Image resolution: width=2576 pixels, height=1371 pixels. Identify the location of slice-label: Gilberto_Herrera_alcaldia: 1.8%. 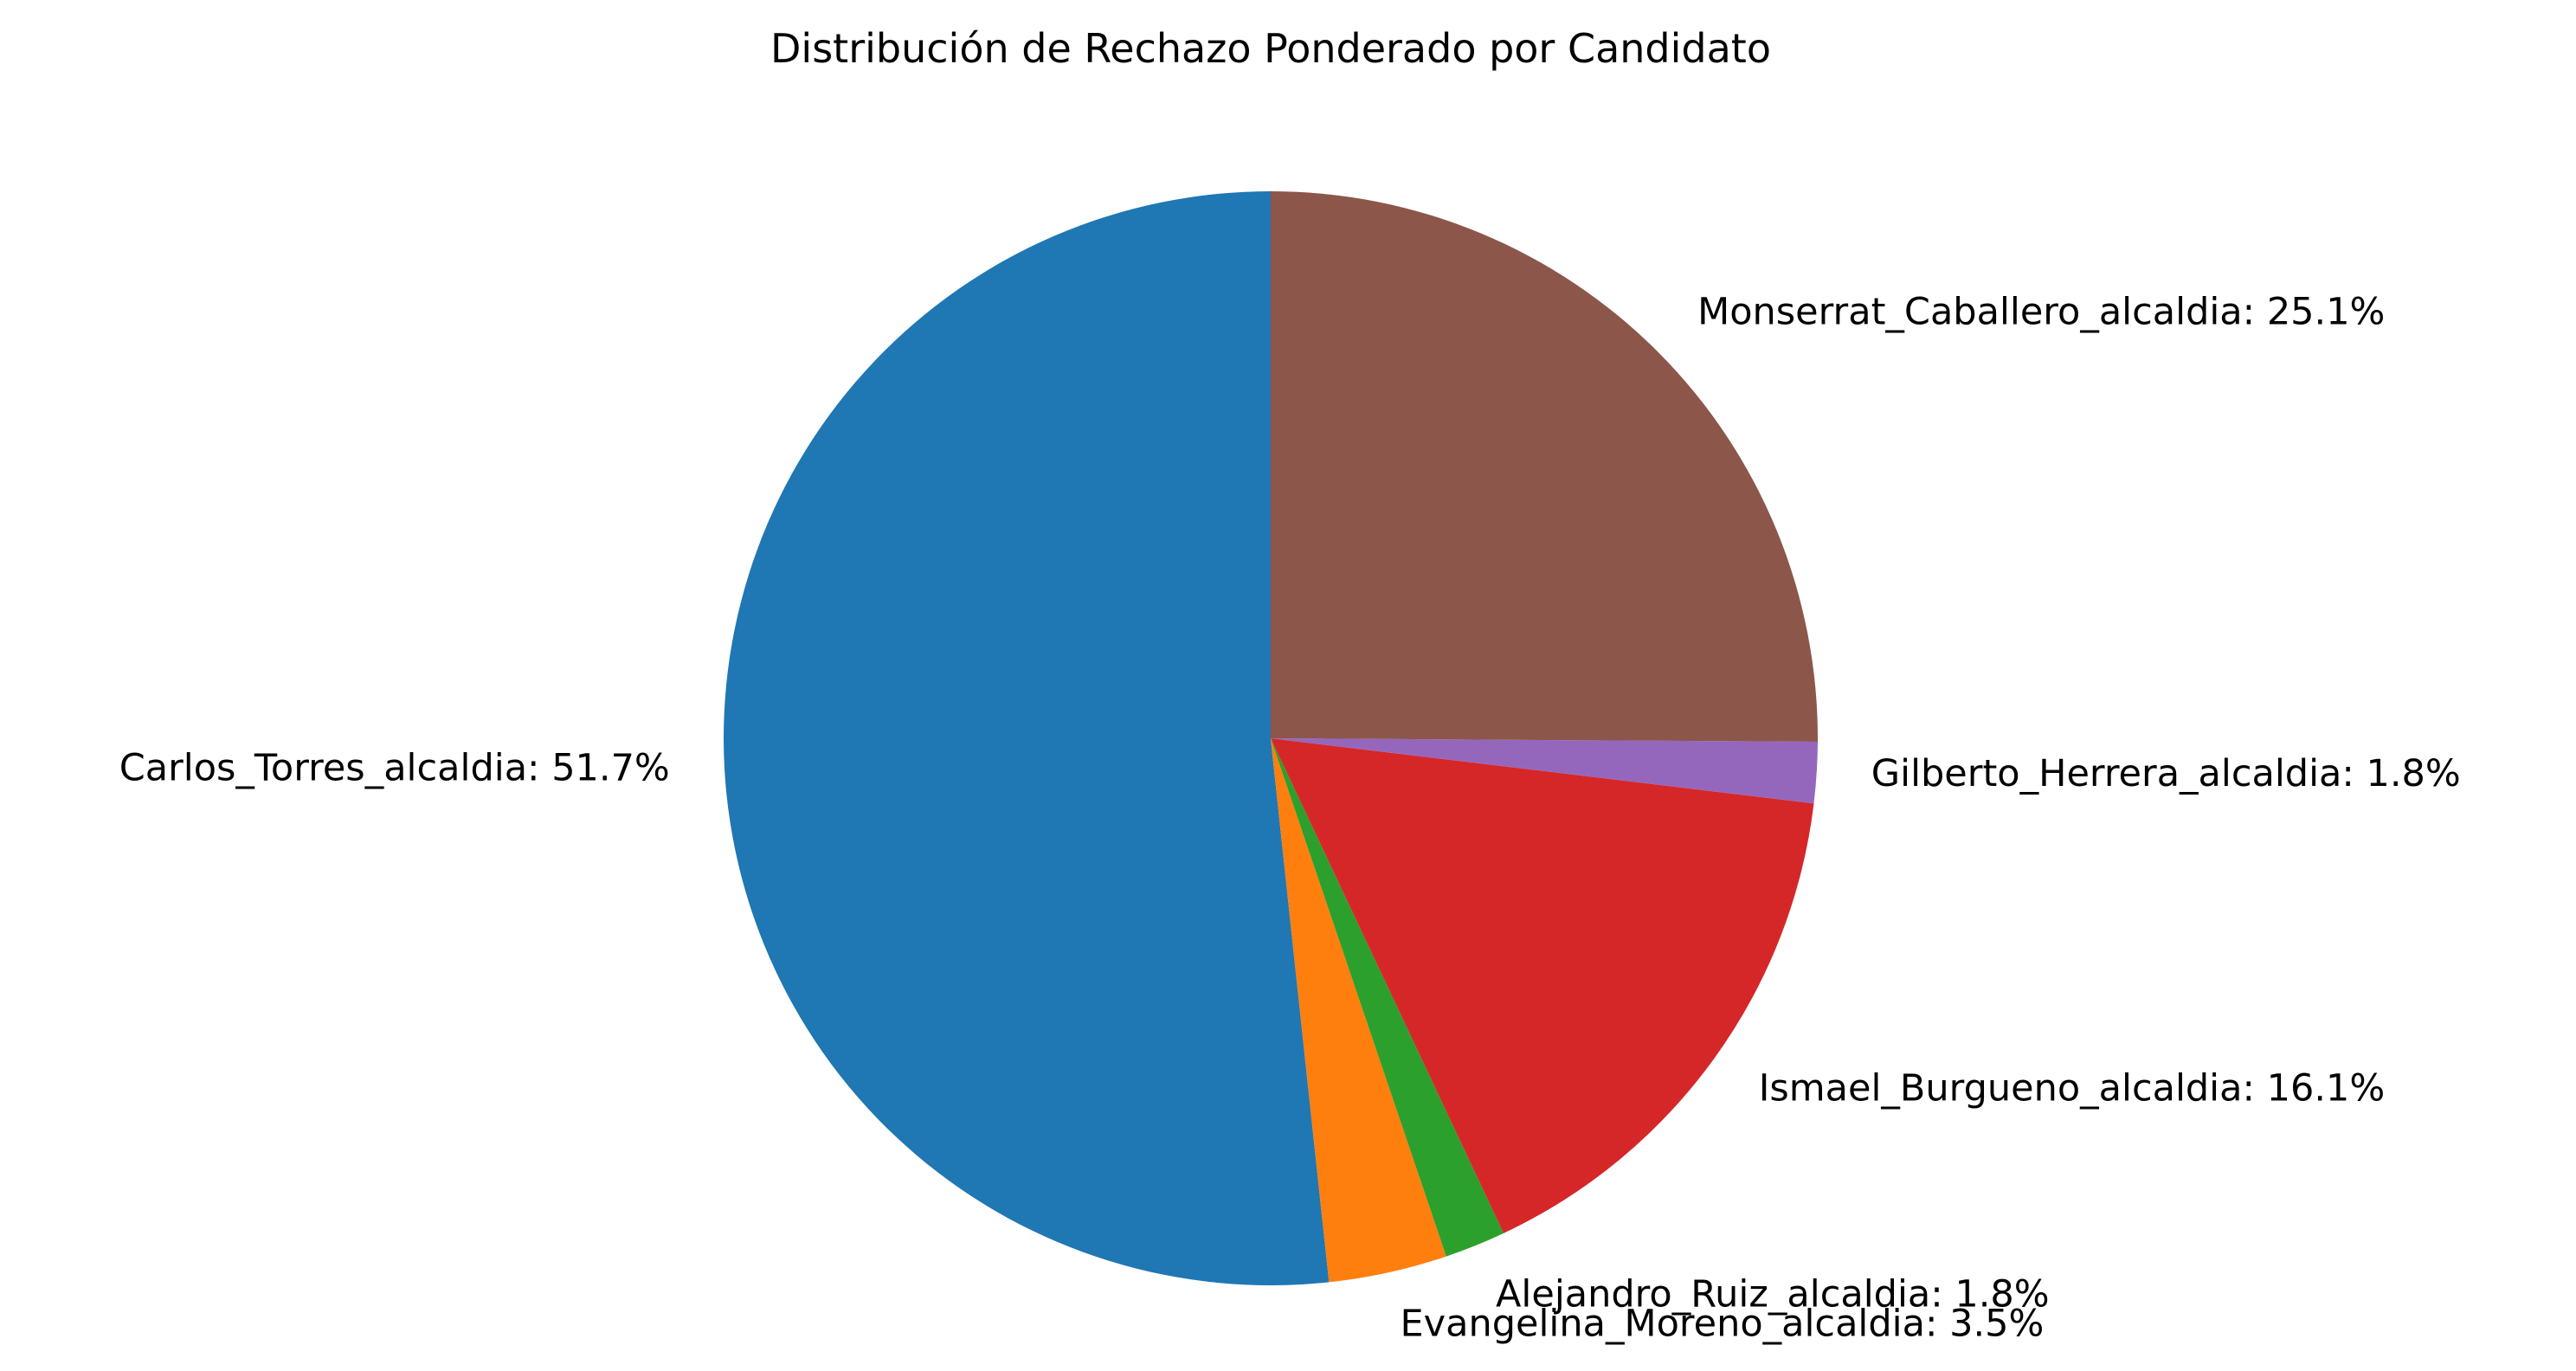
(2166, 773).